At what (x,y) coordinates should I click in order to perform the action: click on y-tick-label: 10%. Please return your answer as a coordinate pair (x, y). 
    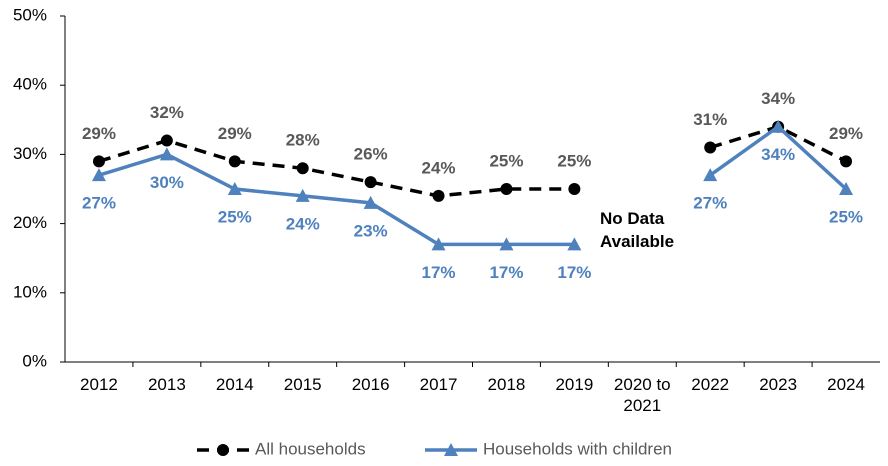
    Looking at the image, I should click on (30, 291).